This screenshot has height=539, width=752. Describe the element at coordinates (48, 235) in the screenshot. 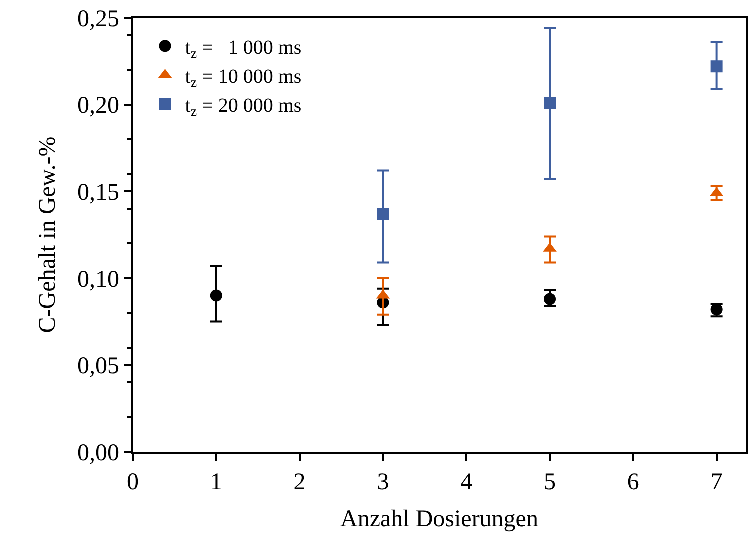

I see `y-axis-title: C-Gehalt in Gew.-%` at that location.